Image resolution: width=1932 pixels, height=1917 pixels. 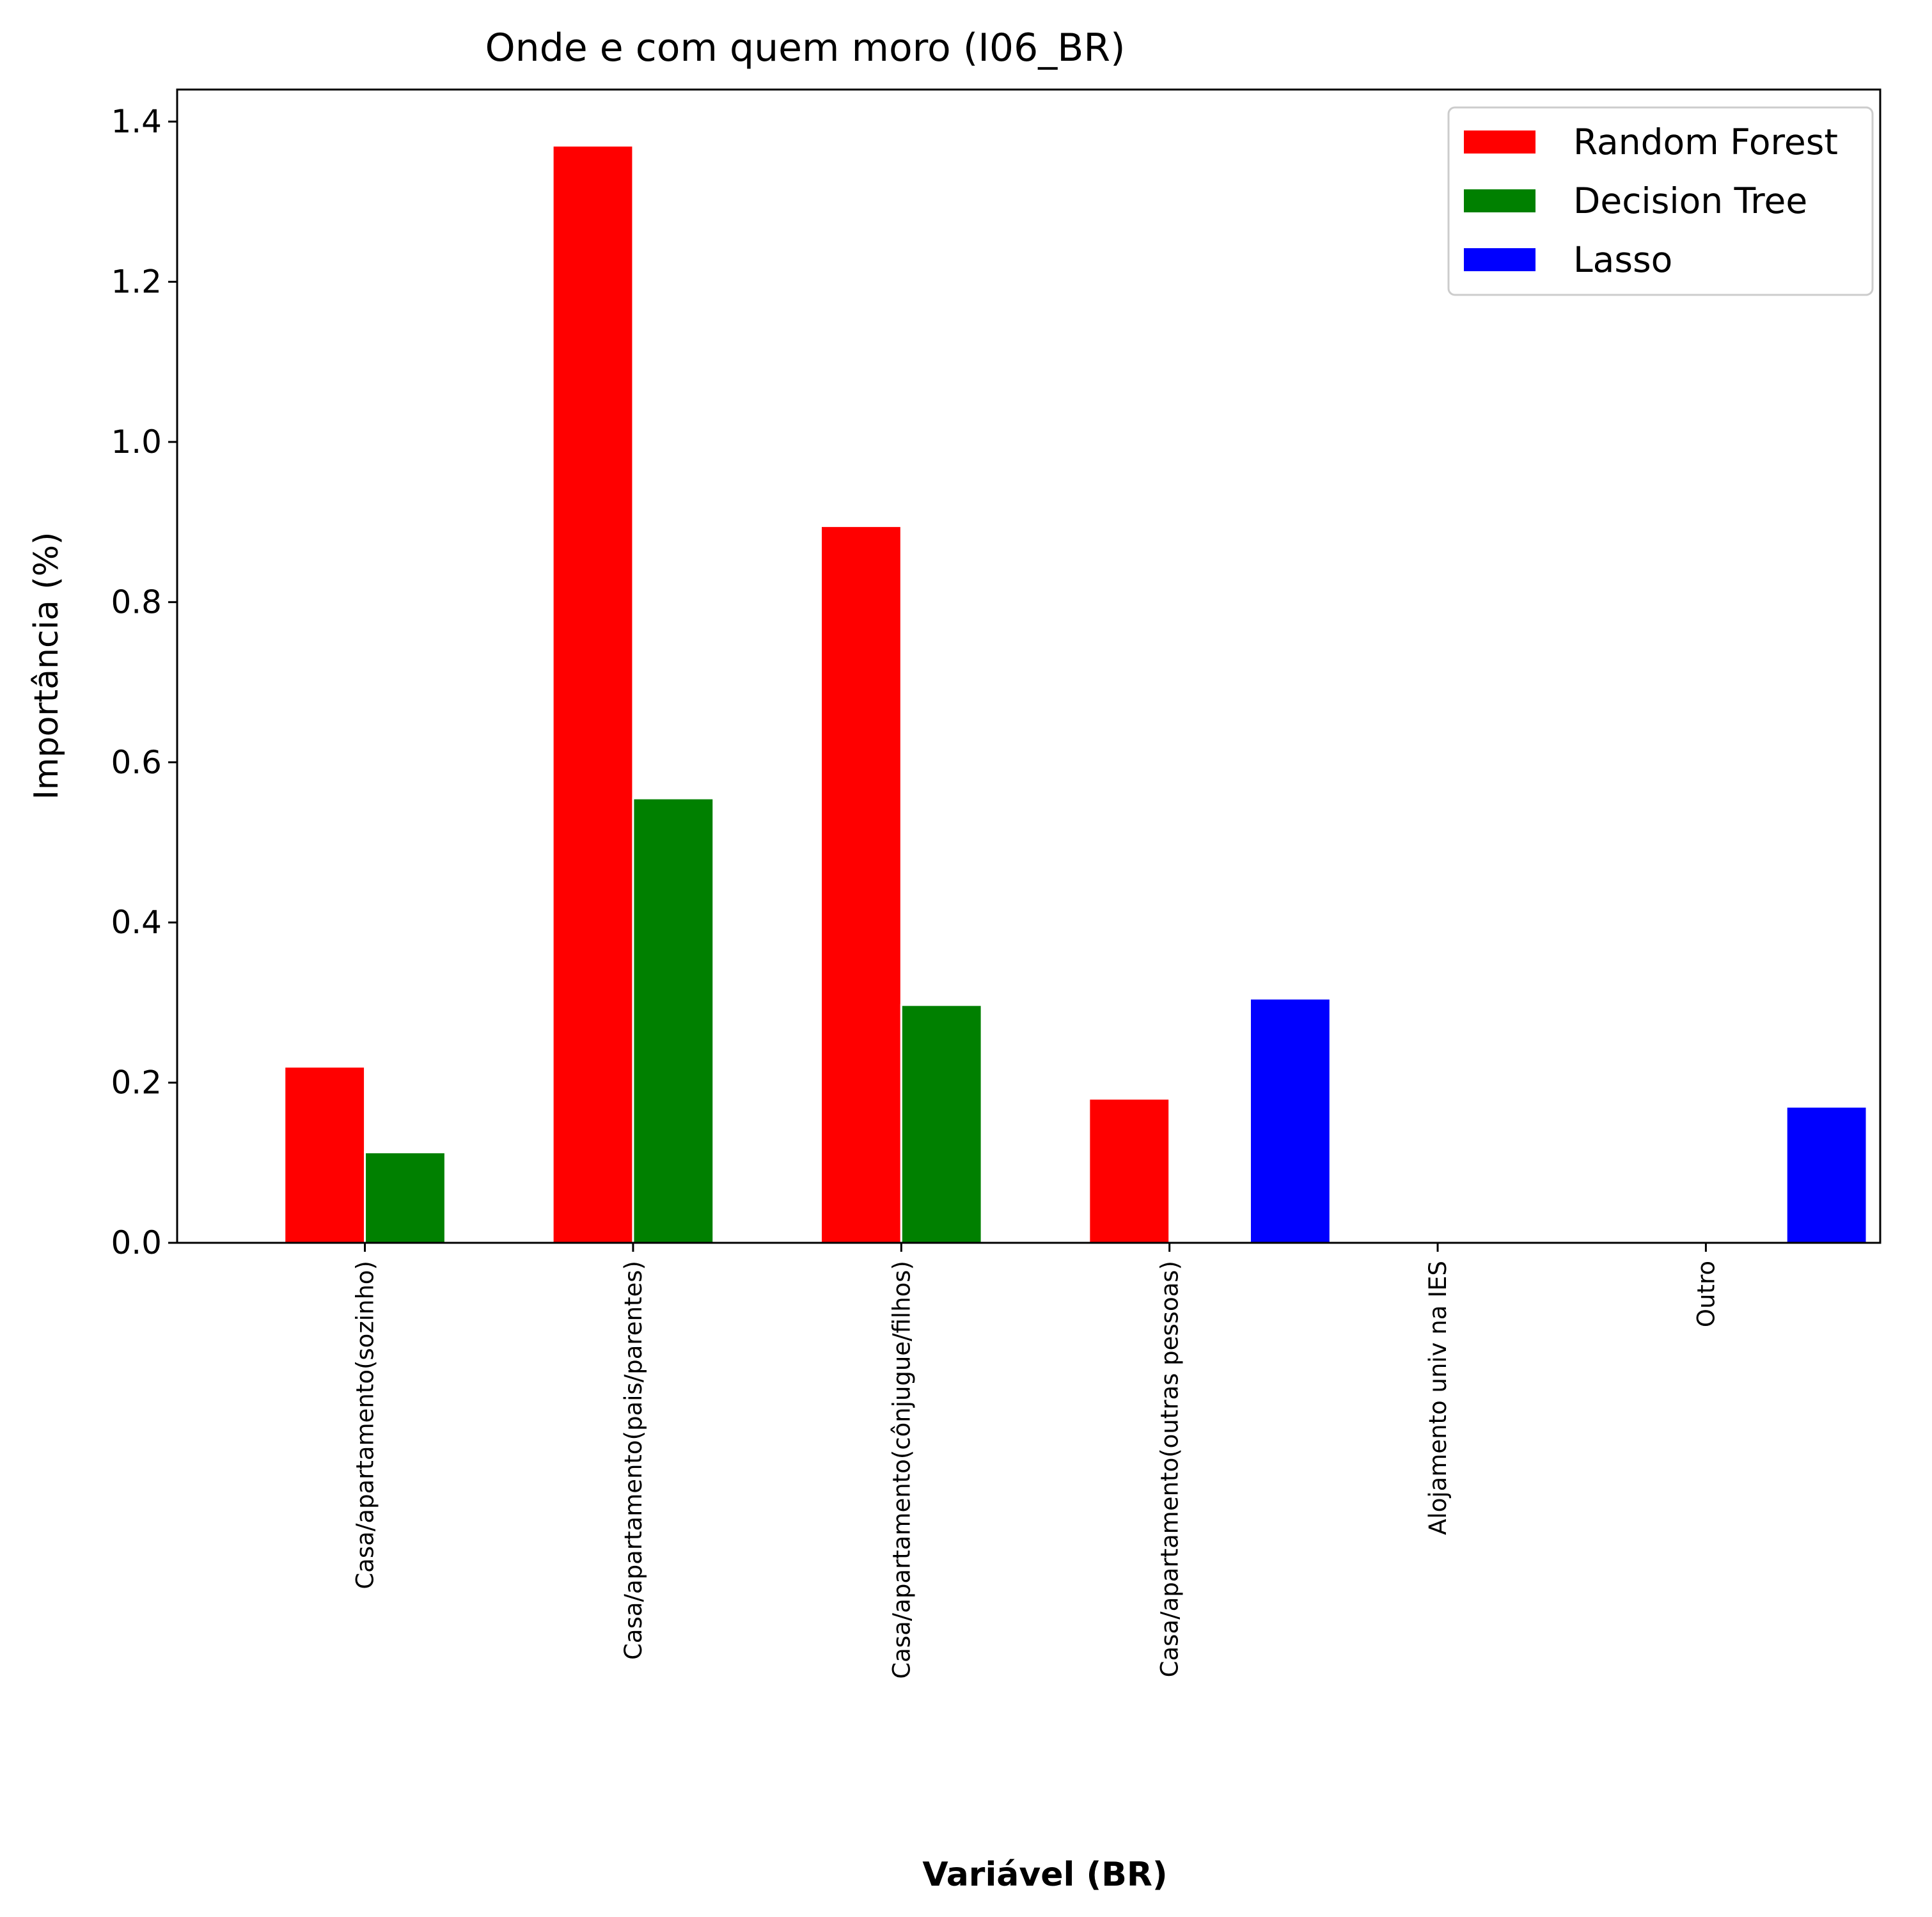 What do you see at coordinates (1690, 200) in the screenshot?
I see `legend-label: Decision Tree` at bounding box center [1690, 200].